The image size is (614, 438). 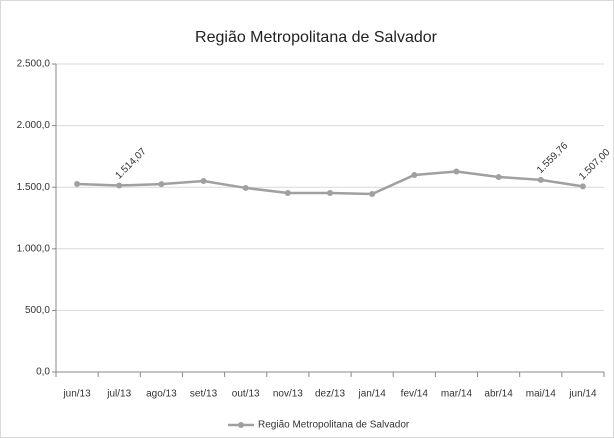 What do you see at coordinates (43, 372) in the screenshot?
I see `y-tick-label: 0,0` at bounding box center [43, 372].